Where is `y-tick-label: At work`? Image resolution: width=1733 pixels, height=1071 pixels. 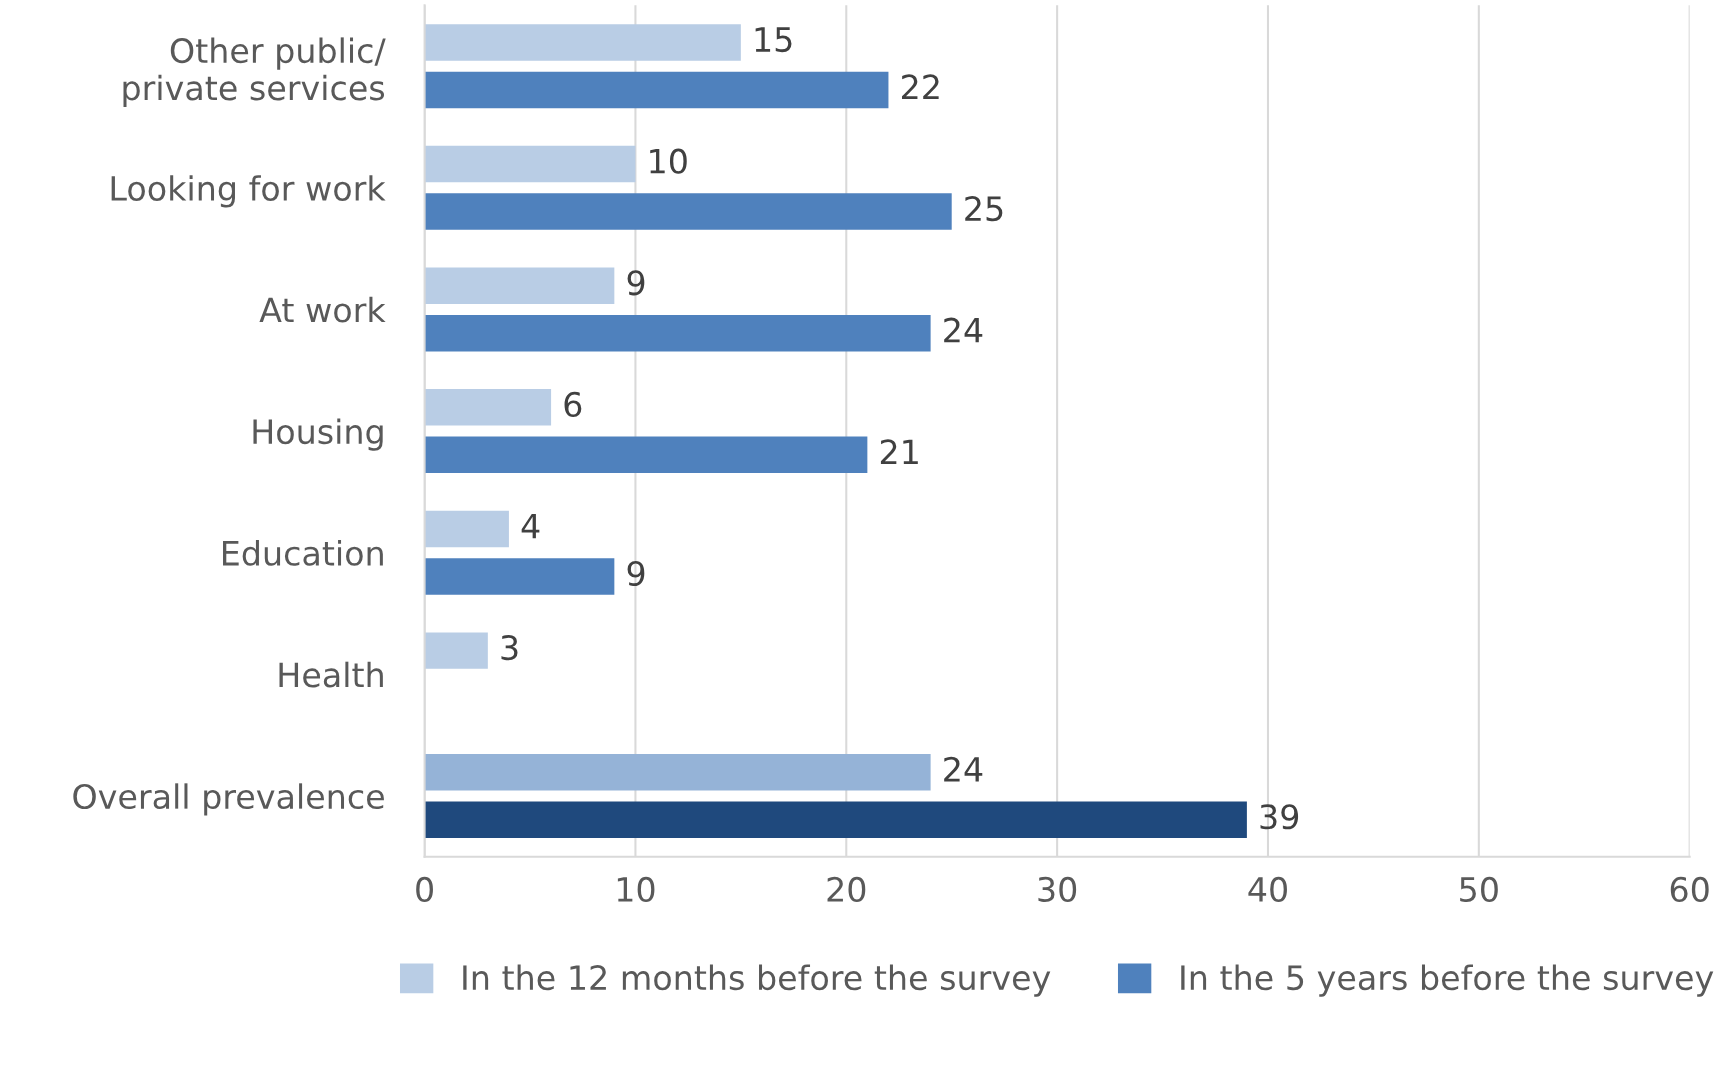 y-tick-label: At work is located at coordinates (322, 309).